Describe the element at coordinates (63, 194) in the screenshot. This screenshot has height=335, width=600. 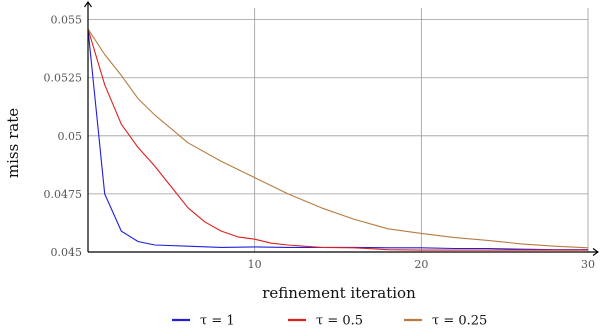
I see `y-tick-label: 0.0475` at that location.